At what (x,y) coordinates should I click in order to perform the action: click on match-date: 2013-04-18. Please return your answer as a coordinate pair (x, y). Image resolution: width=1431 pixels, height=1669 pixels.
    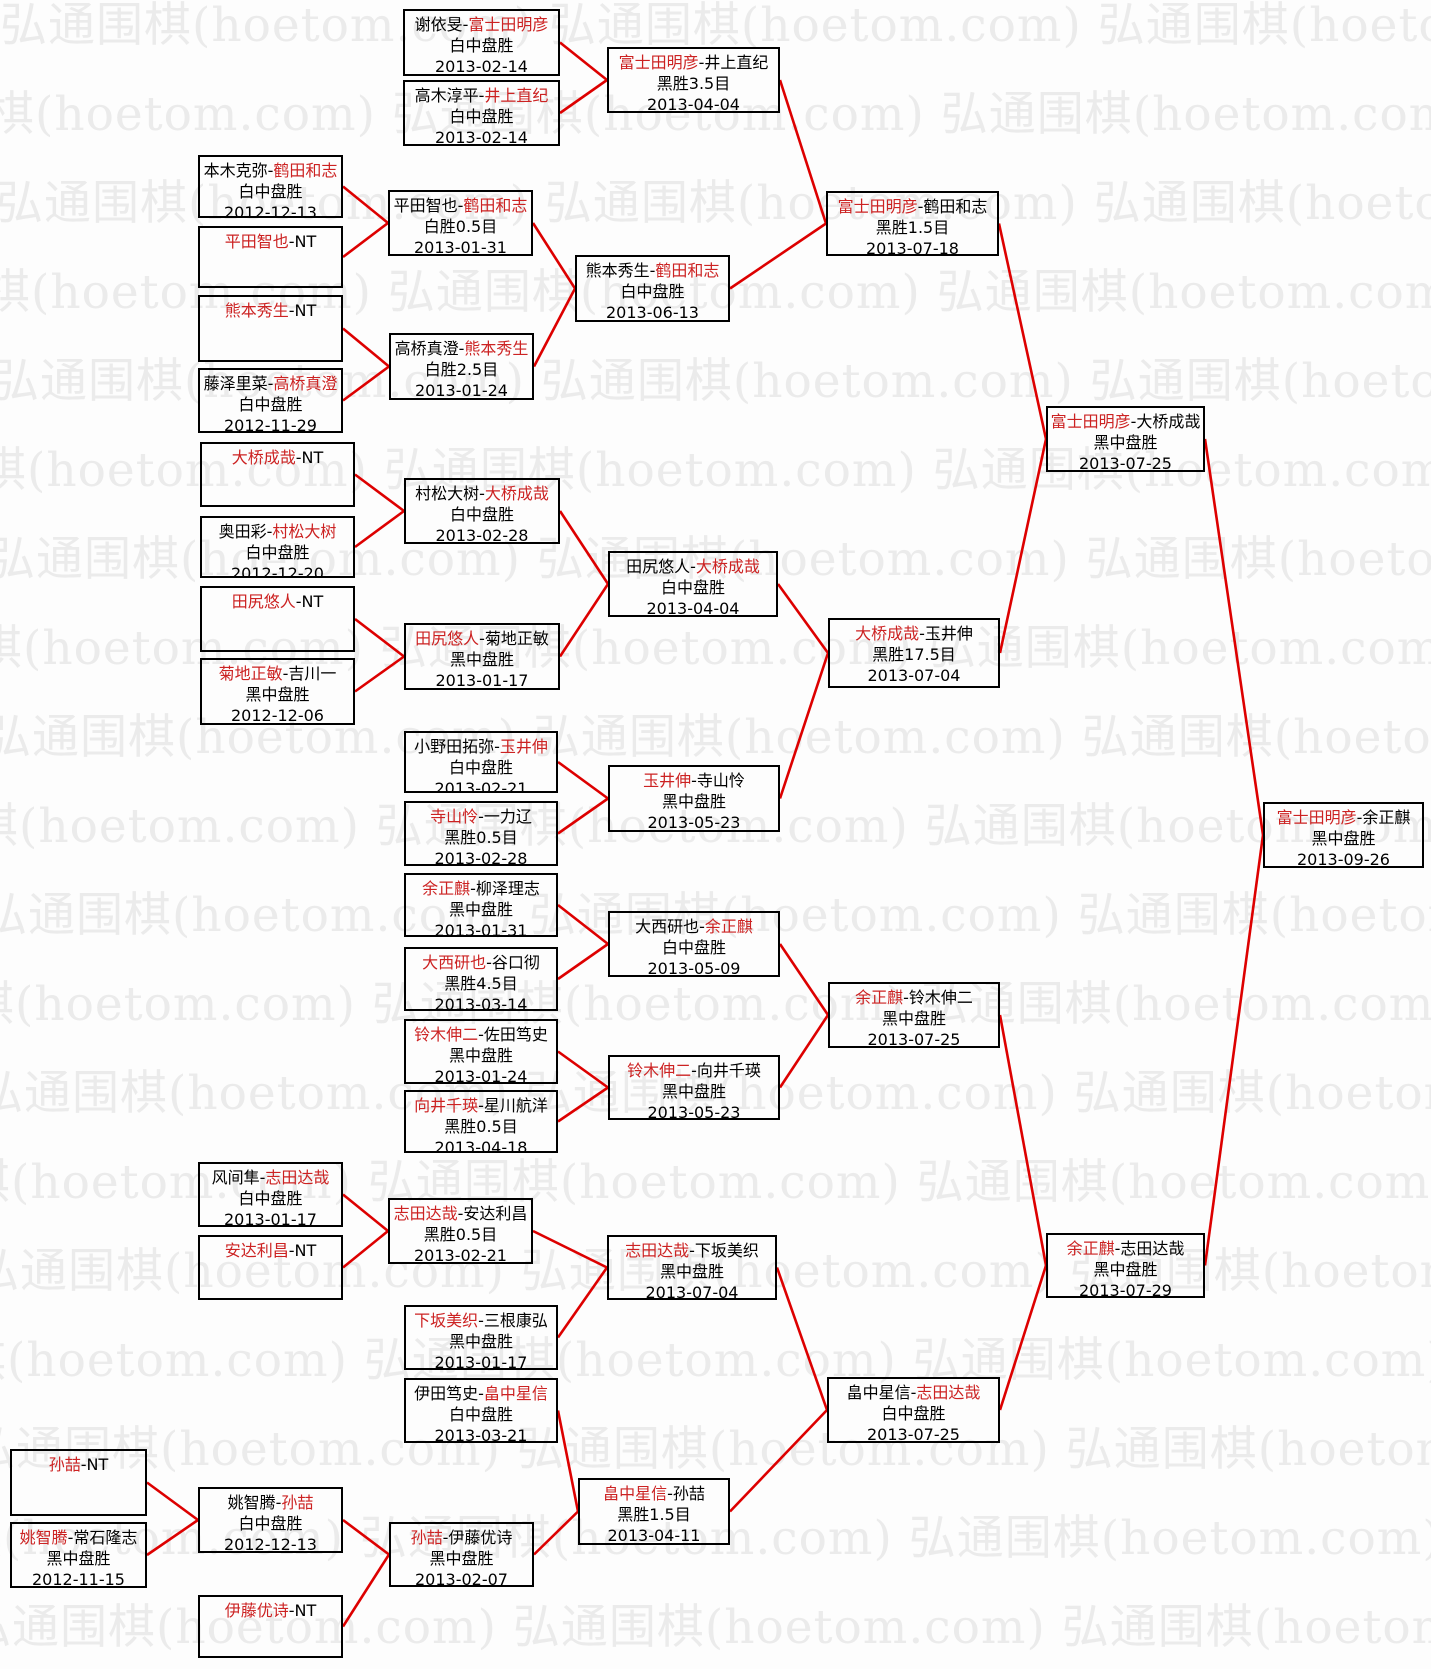
    Looking at the image, I should click on (481, 1145).